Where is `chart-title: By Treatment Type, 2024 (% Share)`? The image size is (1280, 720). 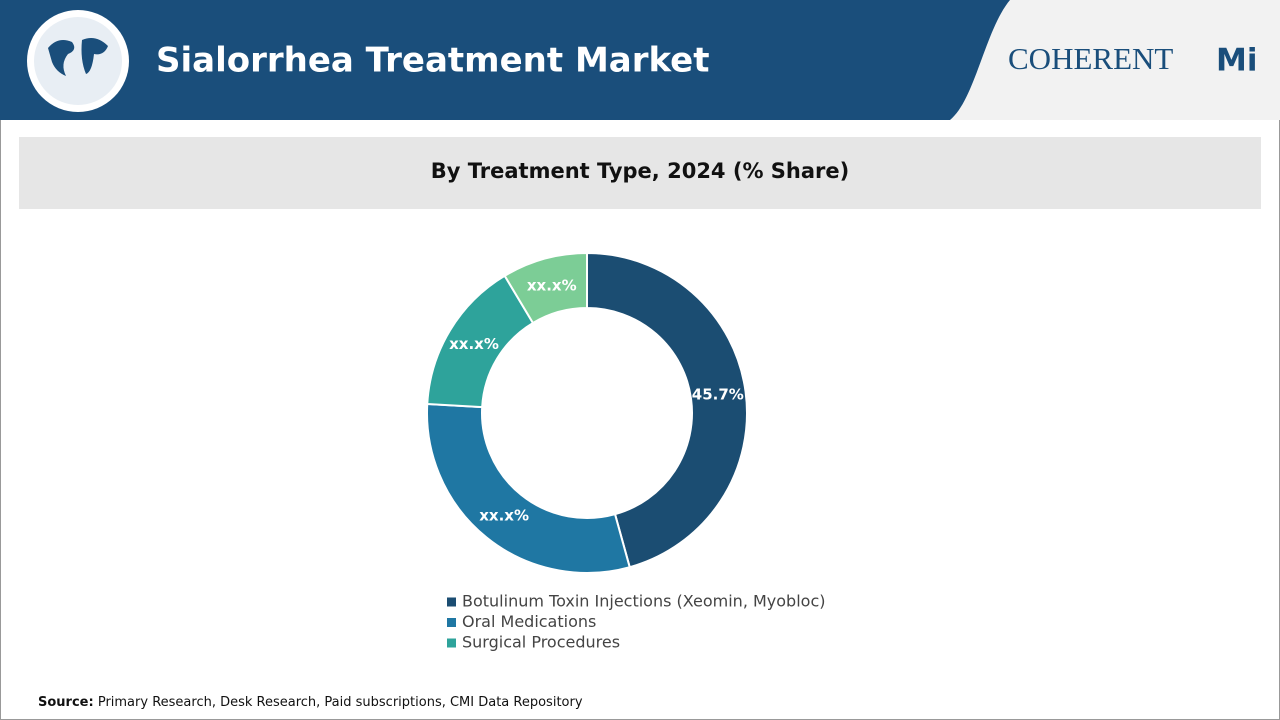
chart-title: By Treatment Type, 2024 (% Share) is located at coordinates (640, 171).